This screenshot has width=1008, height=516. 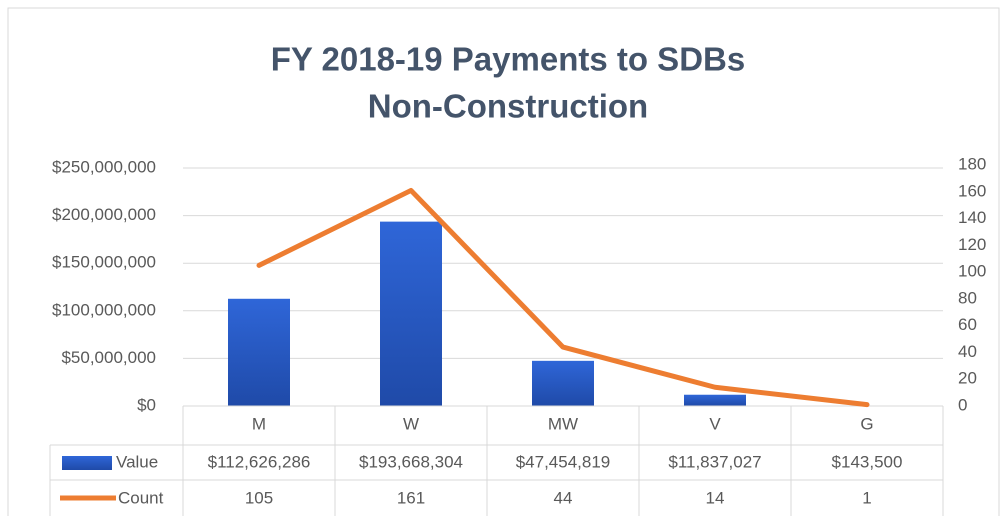 What do you see at coordinates (972, 217) in the screenshot?
I see `y2-tick-label: 140` at bounding box center [972, 217].